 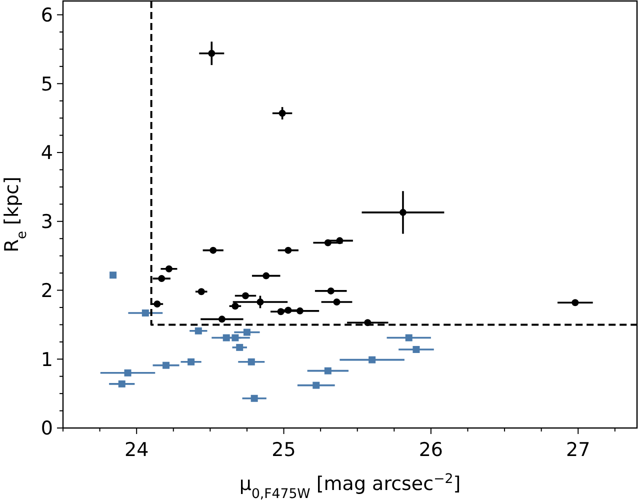 I want to click on y-tick-label: 3, so click(x=46, y=222).